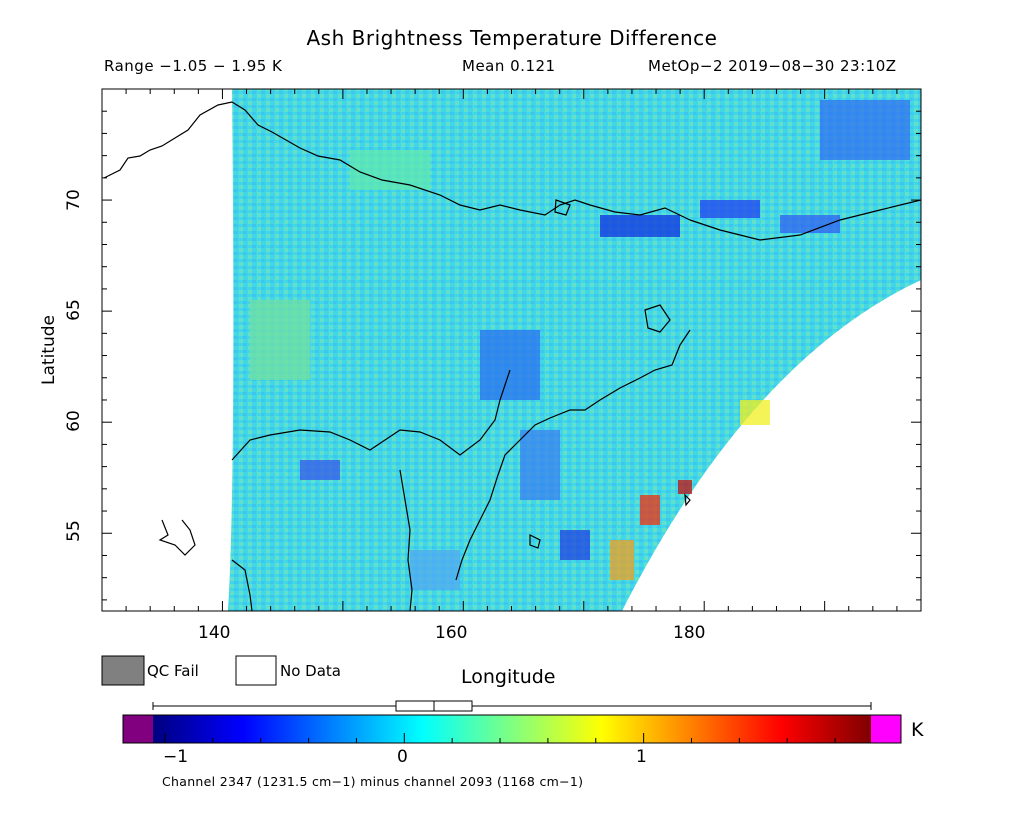 The height and width of the screenshot is (813, 1024). I want to click on y-tick-55: 55, so click(73, 531).